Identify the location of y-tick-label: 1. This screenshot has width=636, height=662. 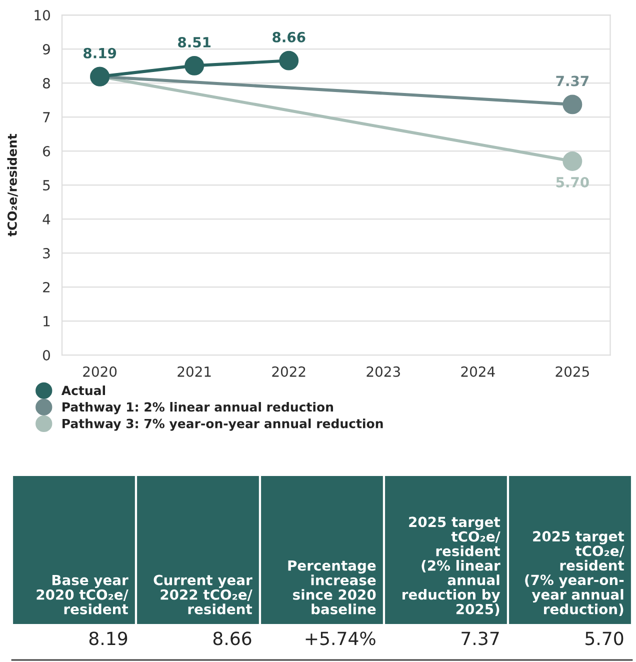
(47, 321).